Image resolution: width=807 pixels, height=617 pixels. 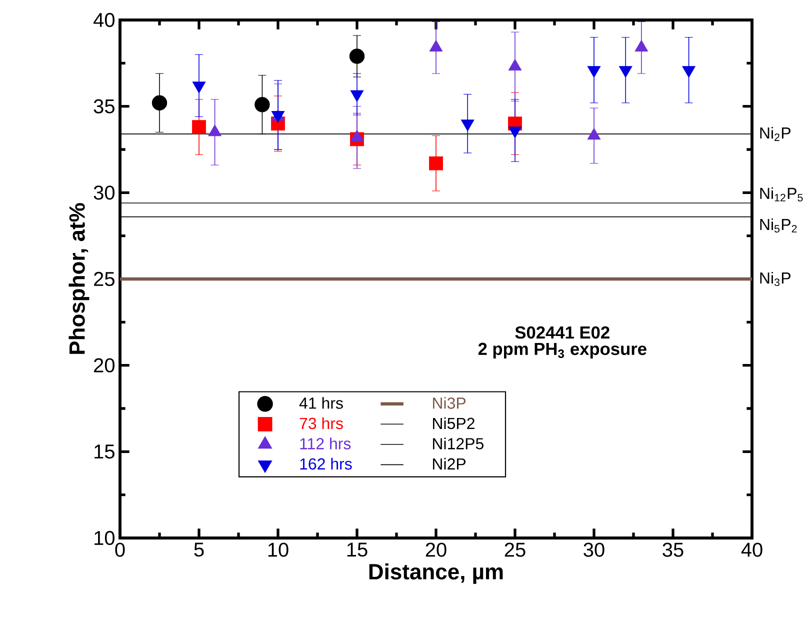 What do you see at coordinates (326, 464) in the screenshot?
I see `legend-label: 162 hrs` at bounding box center [326, 464].